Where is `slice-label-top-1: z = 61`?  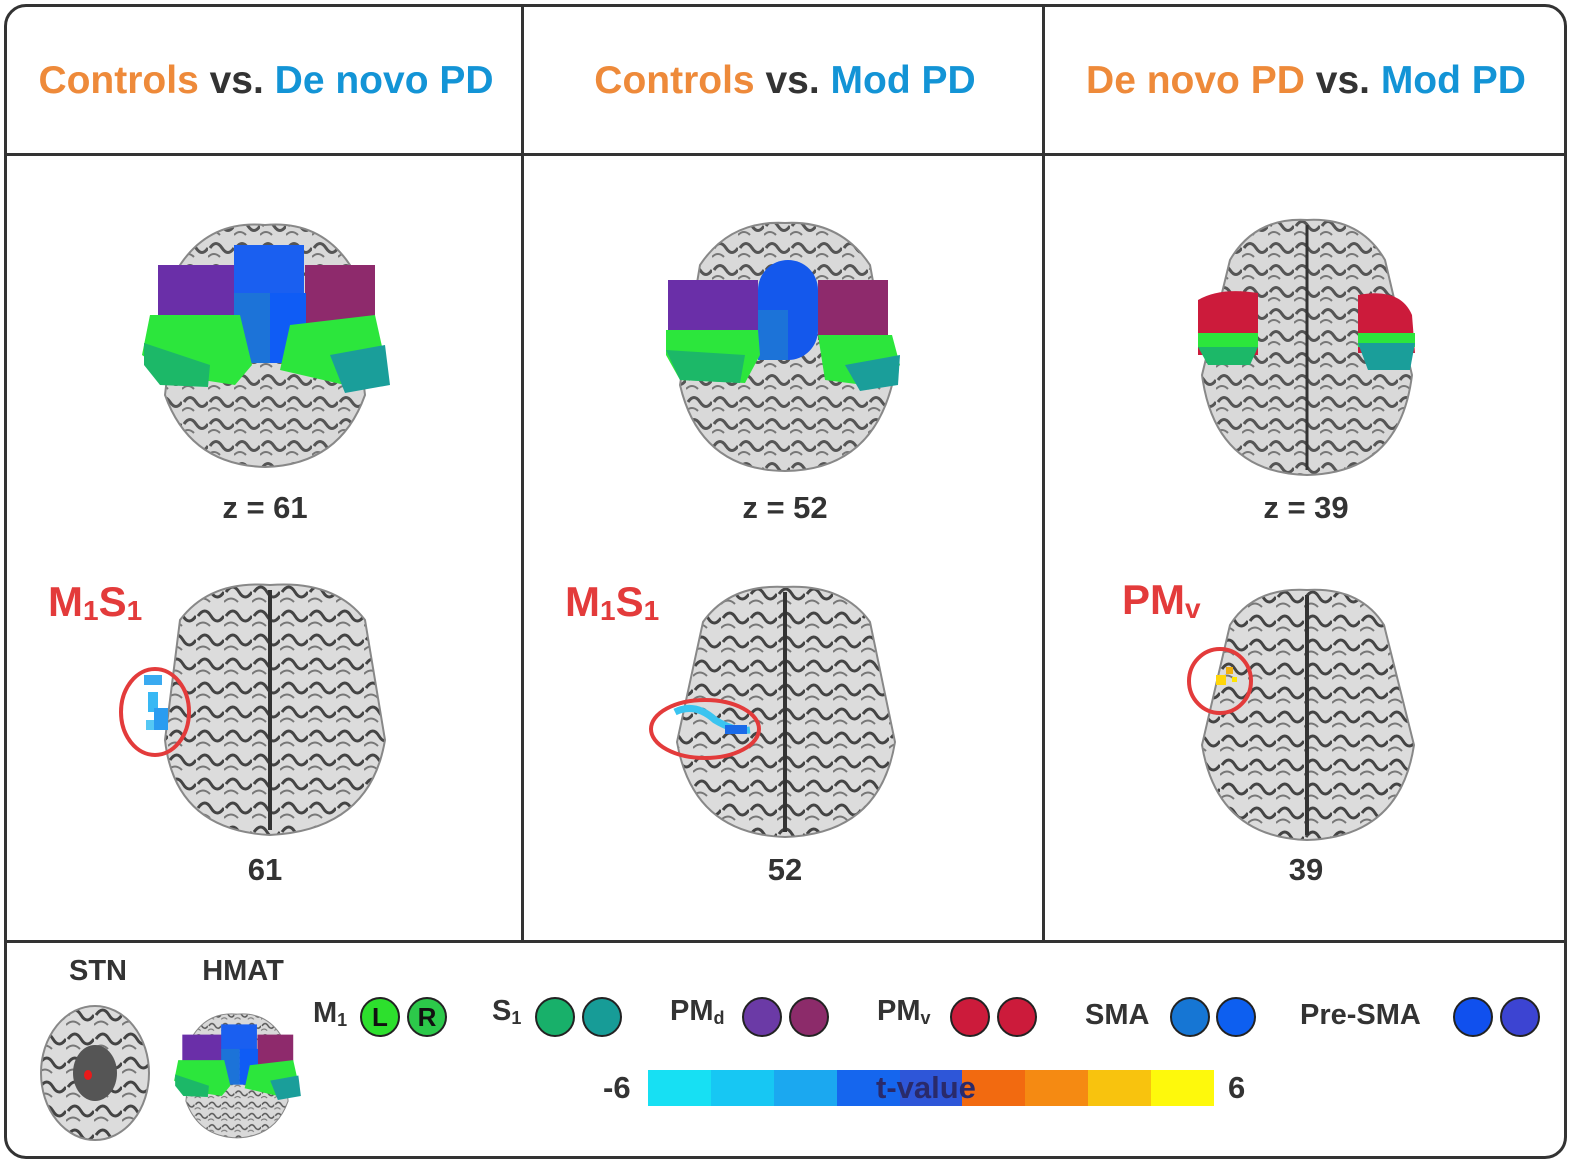
slice-label-top-1: z = 61 is located at coordinates (265, 507).